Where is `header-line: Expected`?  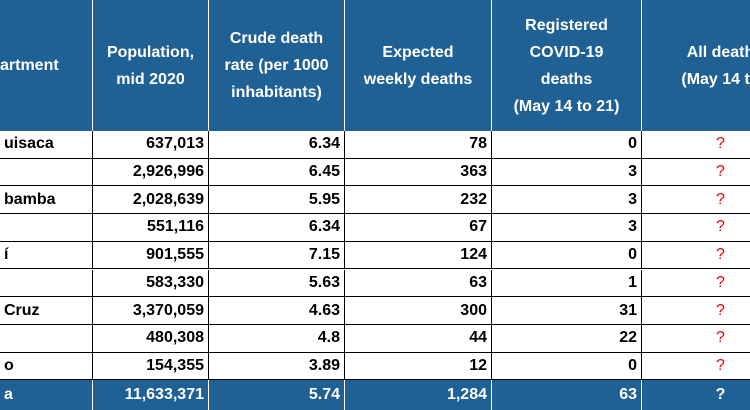
header-line: Expected is located at coordinates (418, 52).